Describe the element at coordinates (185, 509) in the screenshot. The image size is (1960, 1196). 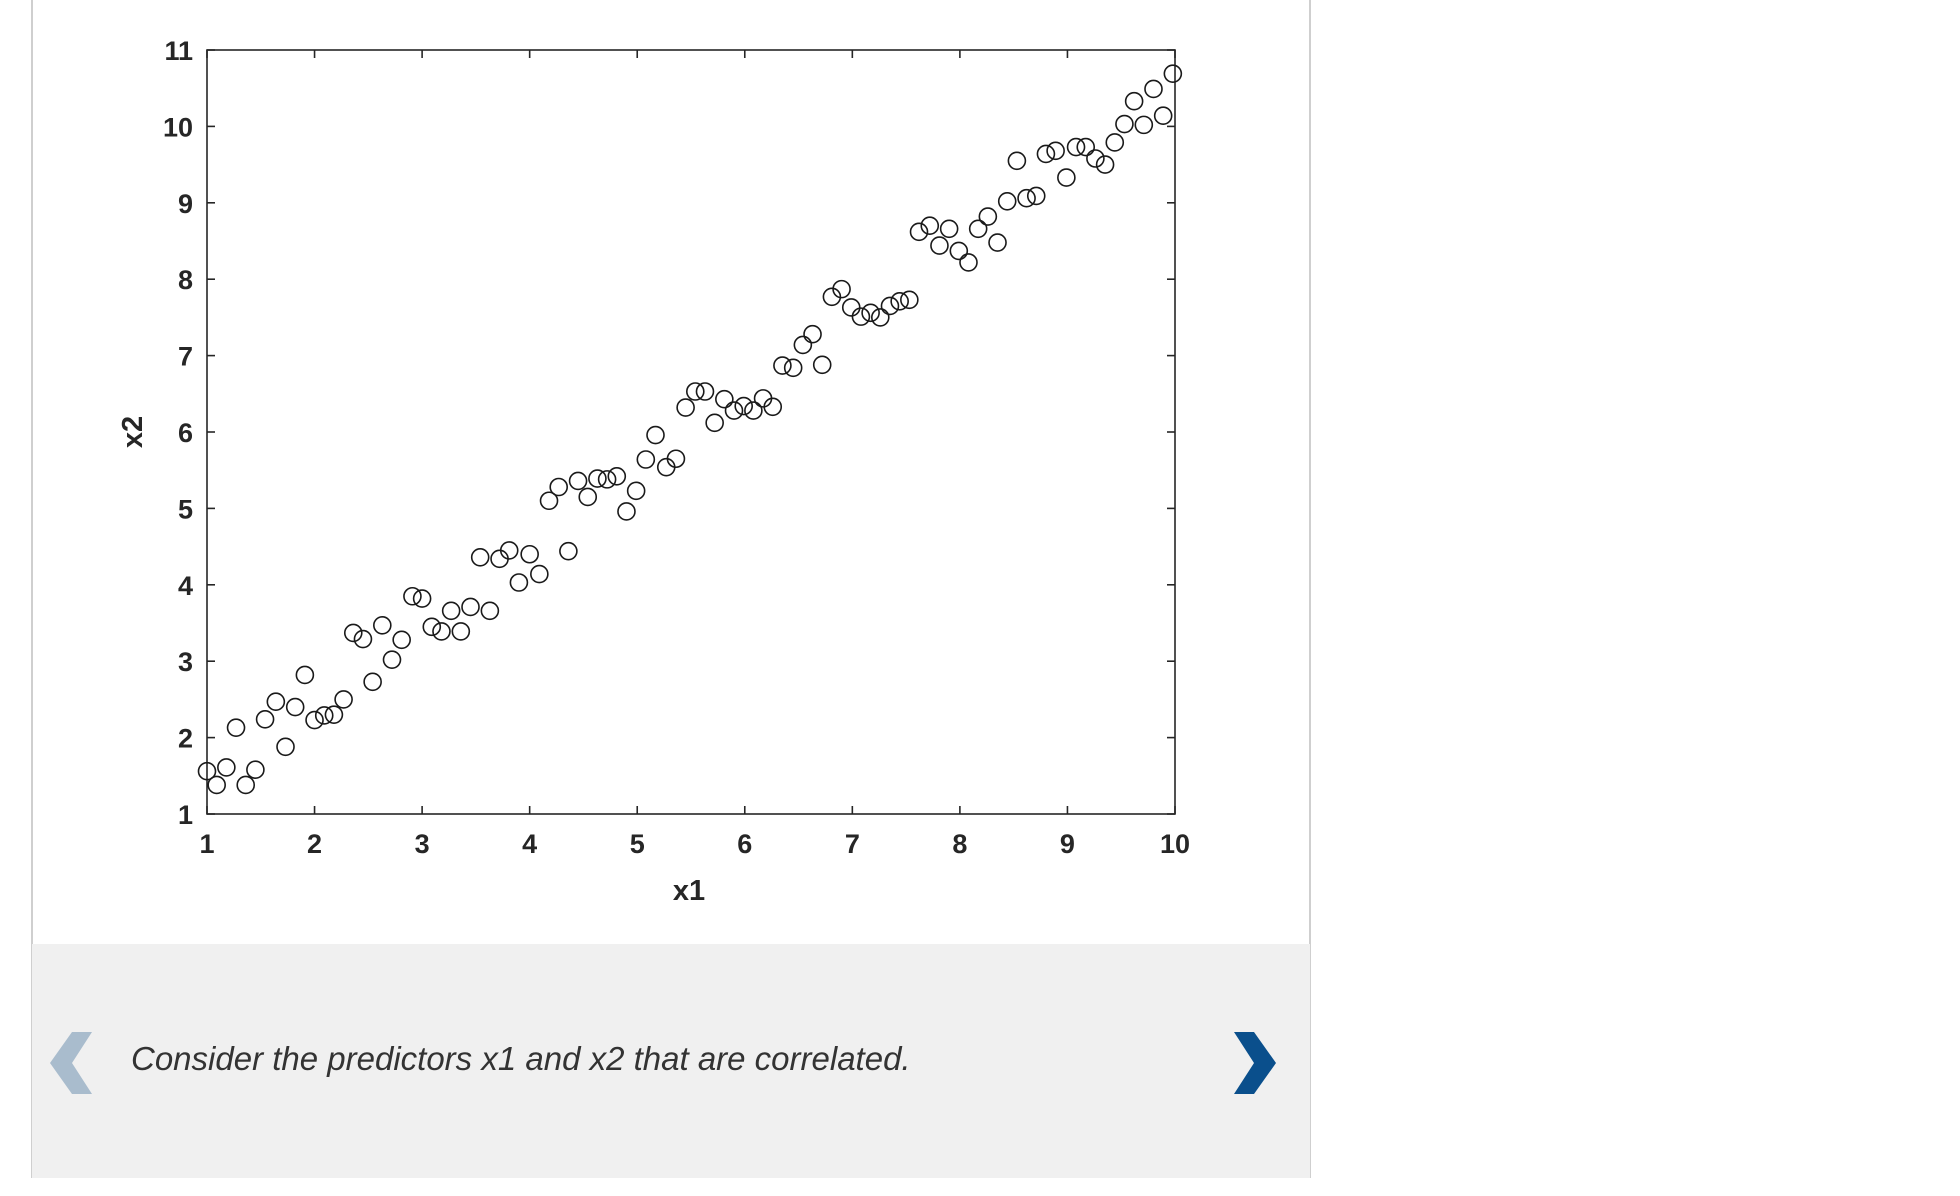
I see `y-tick-label: 5` at that location.